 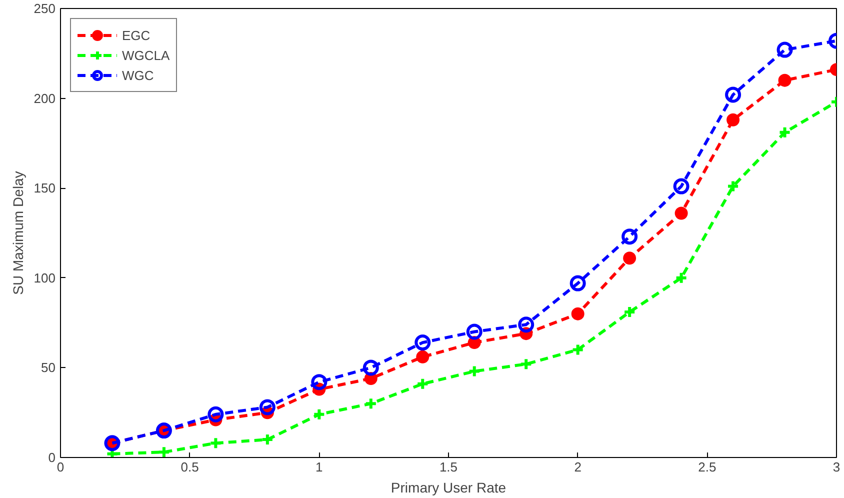 I want to click on y-tick-label: 100, so click(x=45, y=278).